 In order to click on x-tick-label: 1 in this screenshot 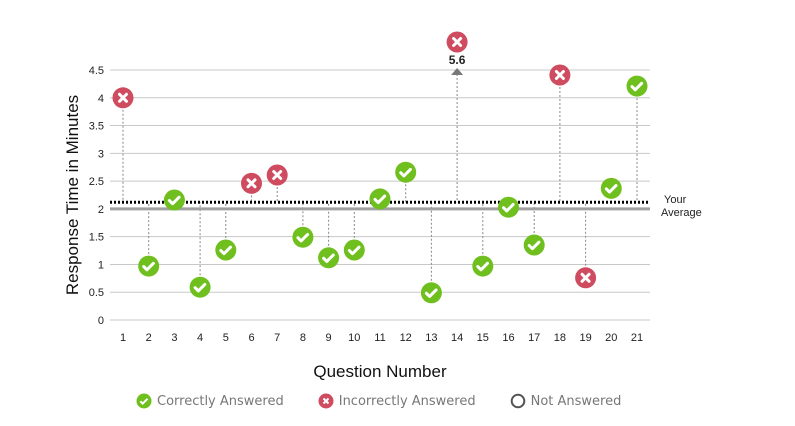, I will do `click(123, 338)`.